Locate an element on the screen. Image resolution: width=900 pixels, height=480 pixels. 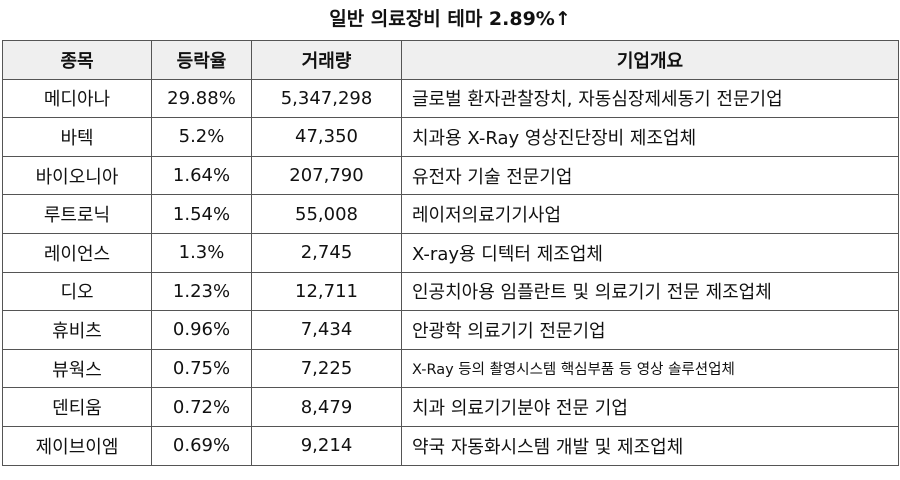
company-overview-cell: X-Ray 등의 촬영시스템 핵심부품 등 영상 솔루션업체 is located at coordinates (650, 368).